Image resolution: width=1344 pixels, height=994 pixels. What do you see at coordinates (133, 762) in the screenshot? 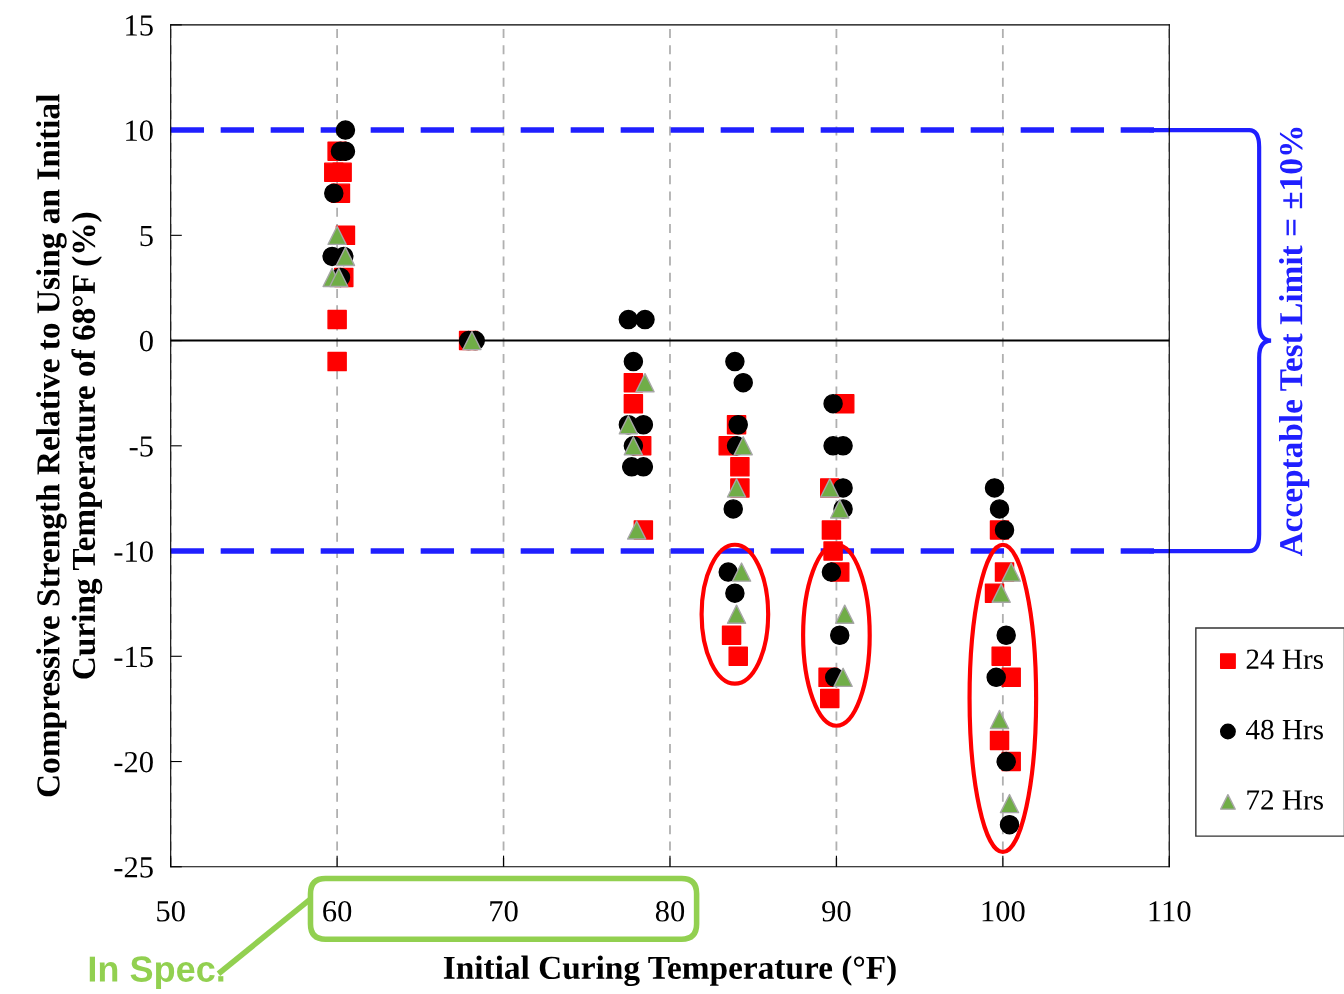
I see `y-tick-label: -20` at bounding box center [133, 762].